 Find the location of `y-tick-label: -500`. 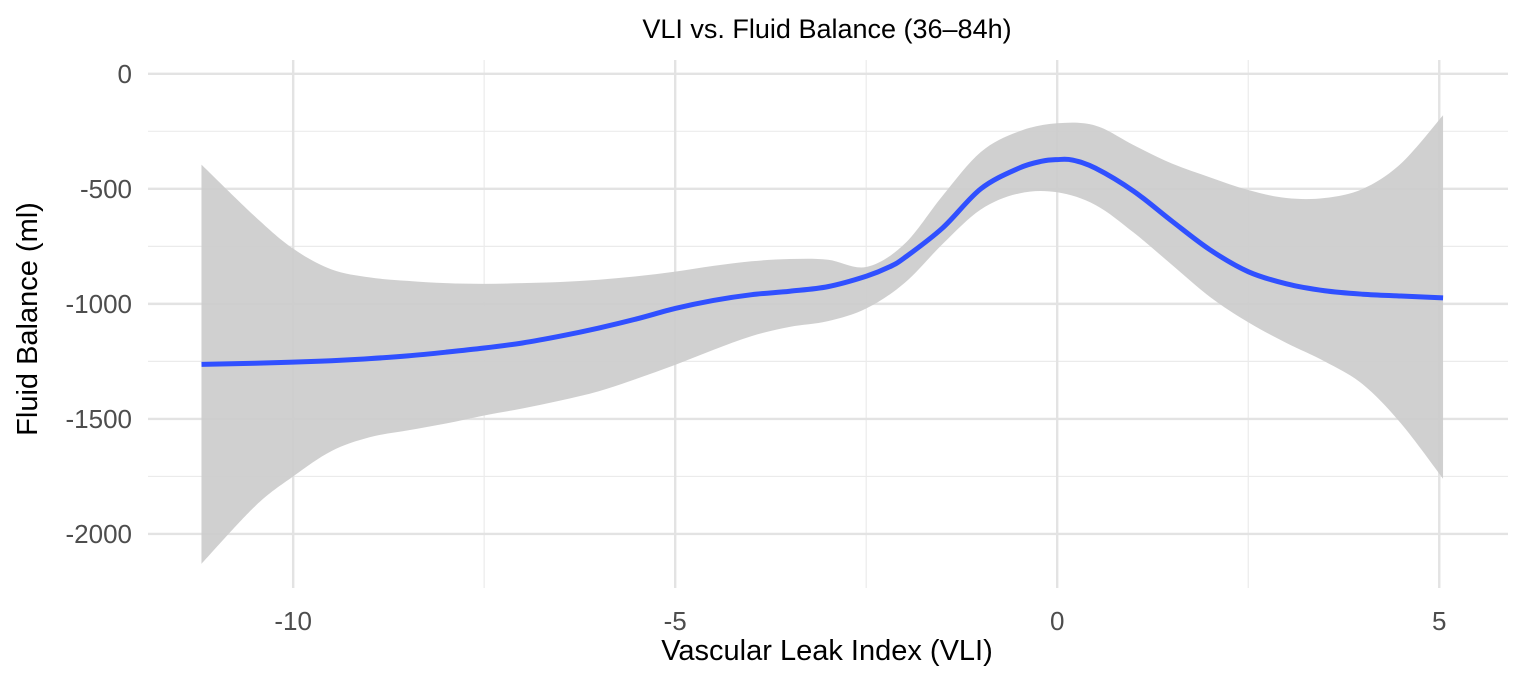

y-tick-label: -500 is located at coordinates (106, 189).